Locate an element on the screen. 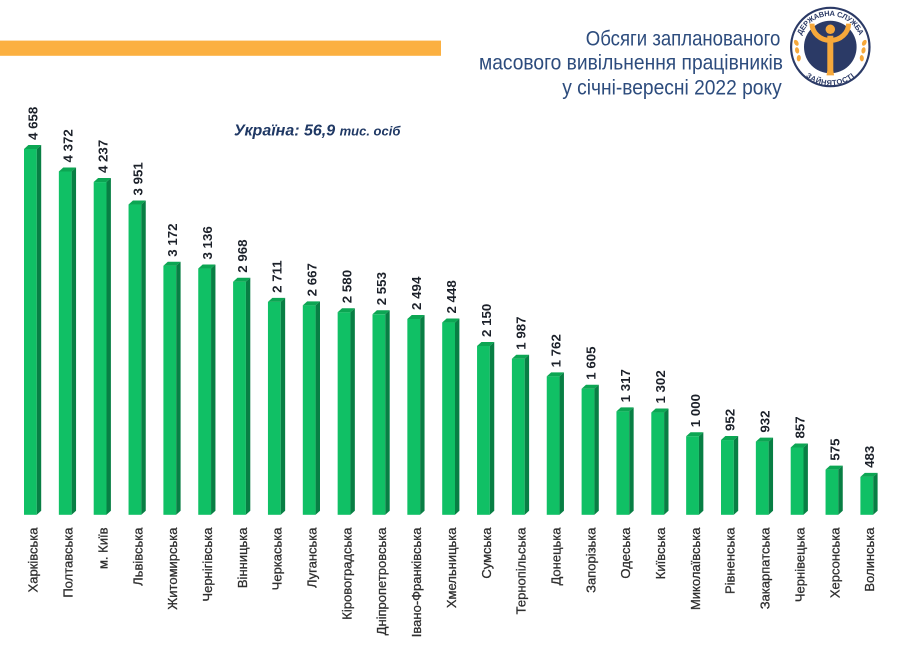 This screenshot has width=900, height=660. svg-text: 4 658 is located at coordinates (33, 123).